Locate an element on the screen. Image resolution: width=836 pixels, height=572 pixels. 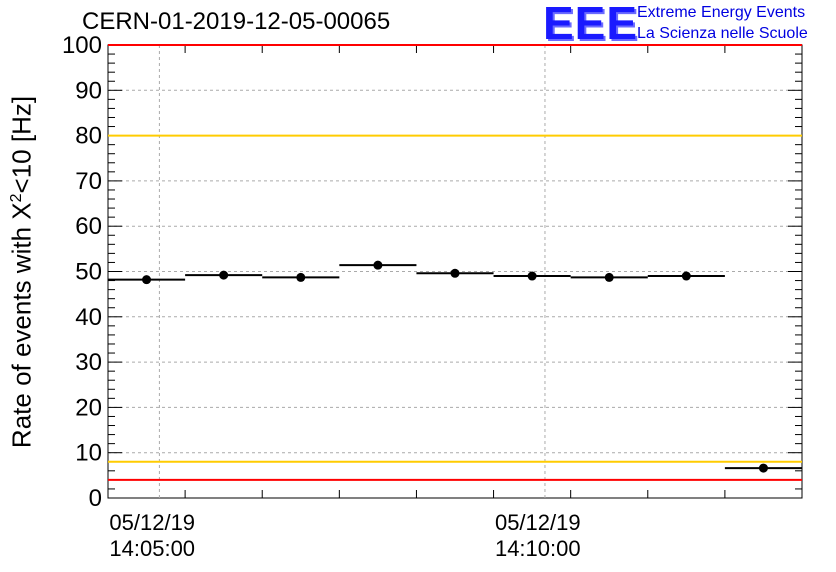
x-tick-label-1: 05/12/19 14:05:00 is located at coordinates (152, 536).